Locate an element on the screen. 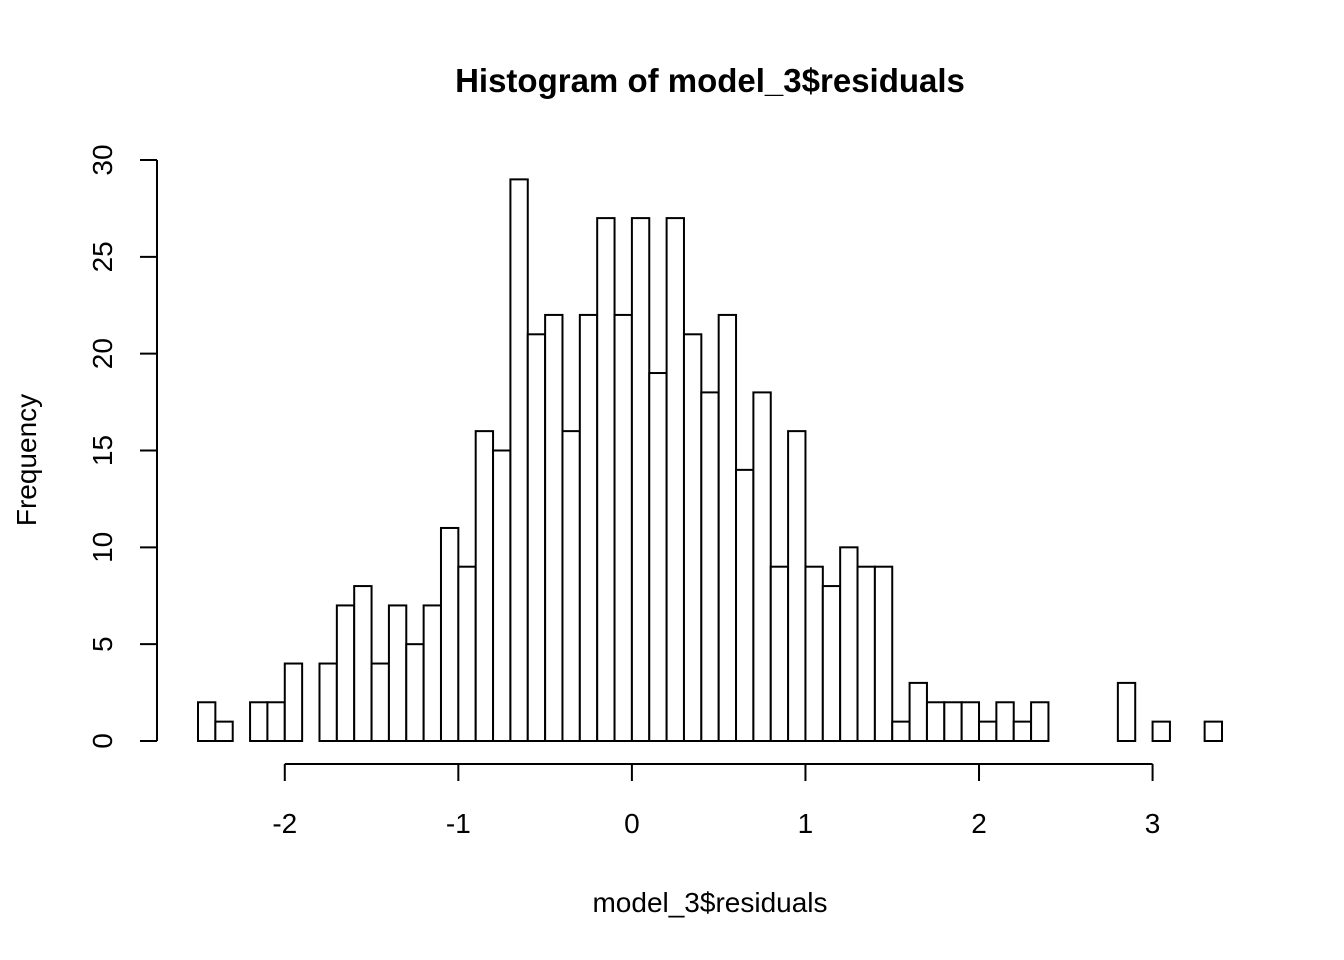 Image resolution: width=1344 pixels, height=960 pixels. x-tick-label: -2 is located at coordinates (284, 823).